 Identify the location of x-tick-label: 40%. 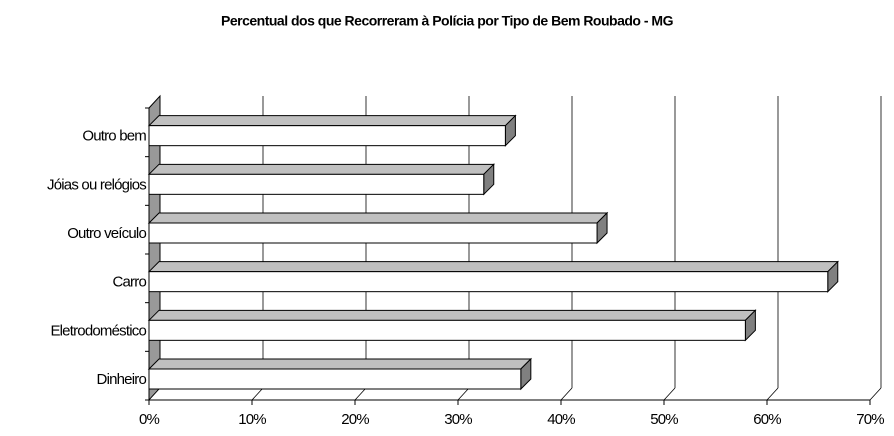
(561, 419).